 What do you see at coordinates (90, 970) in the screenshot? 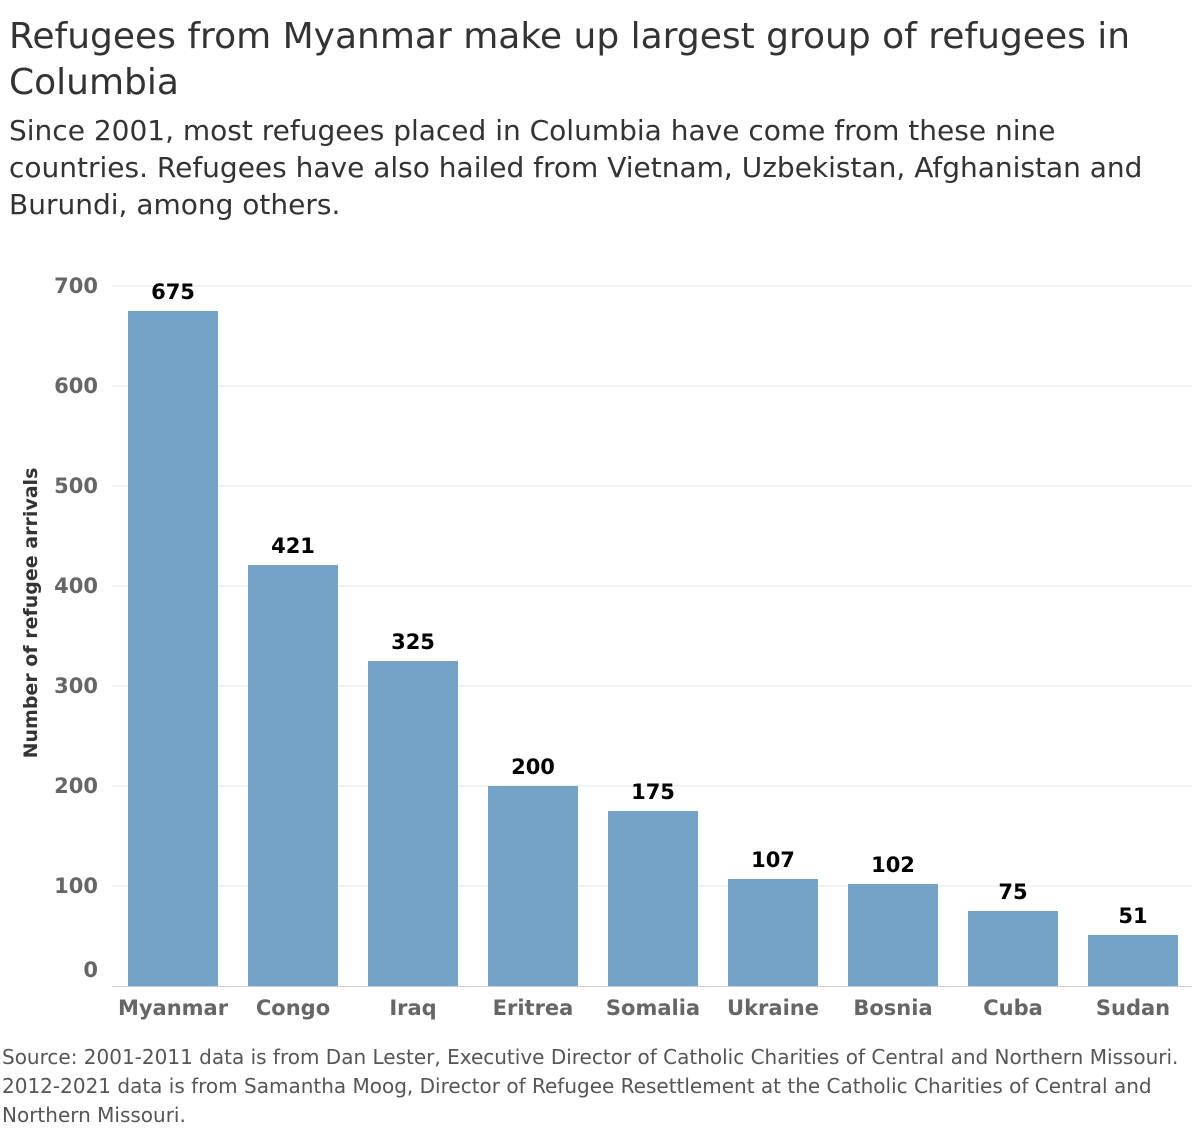
I see `y-tick-label: 0` at bounding box center [90, 970].